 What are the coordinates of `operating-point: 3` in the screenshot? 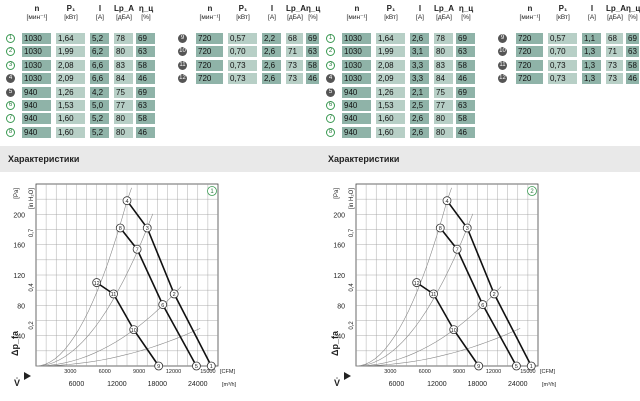 It's located at (467, 228).